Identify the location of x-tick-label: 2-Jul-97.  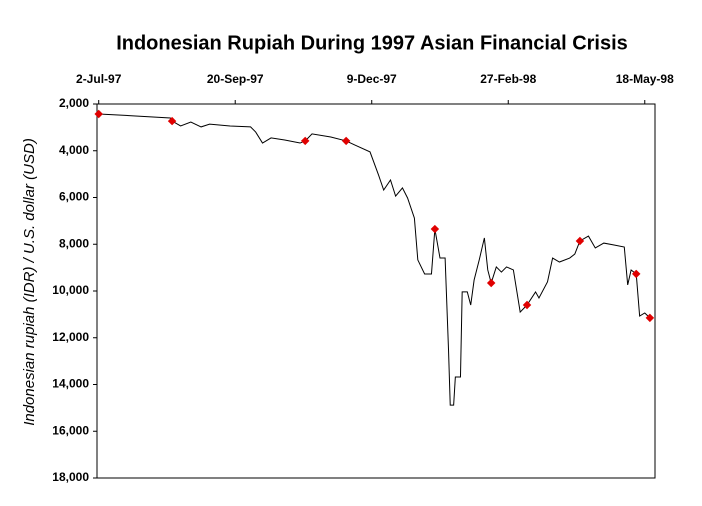
(99, 79).